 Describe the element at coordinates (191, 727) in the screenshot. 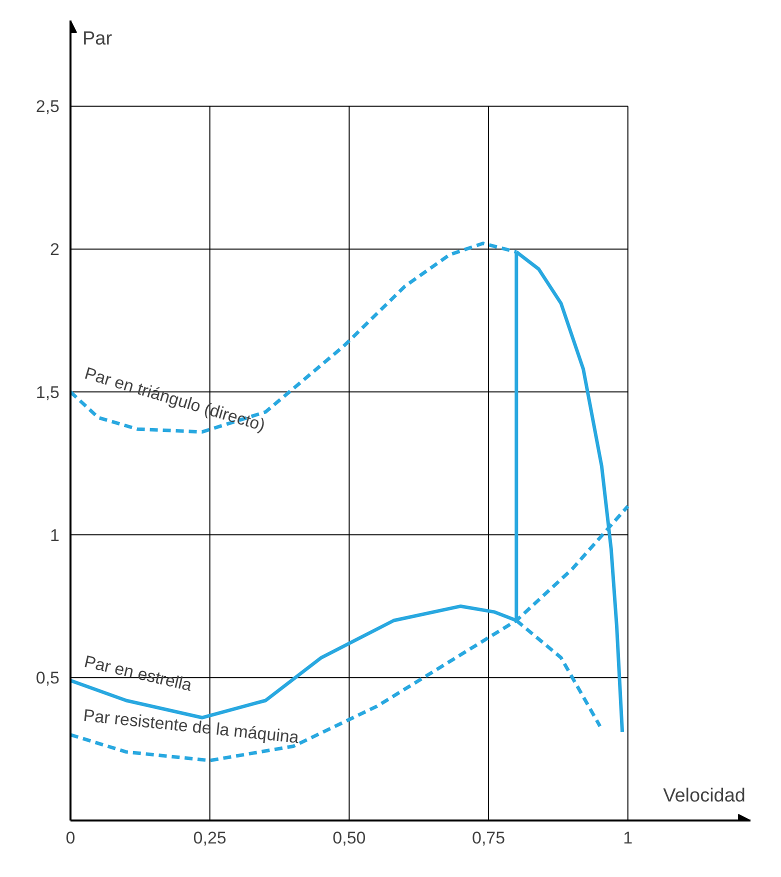

I see `text: Par resistente de la máquina` at that location.